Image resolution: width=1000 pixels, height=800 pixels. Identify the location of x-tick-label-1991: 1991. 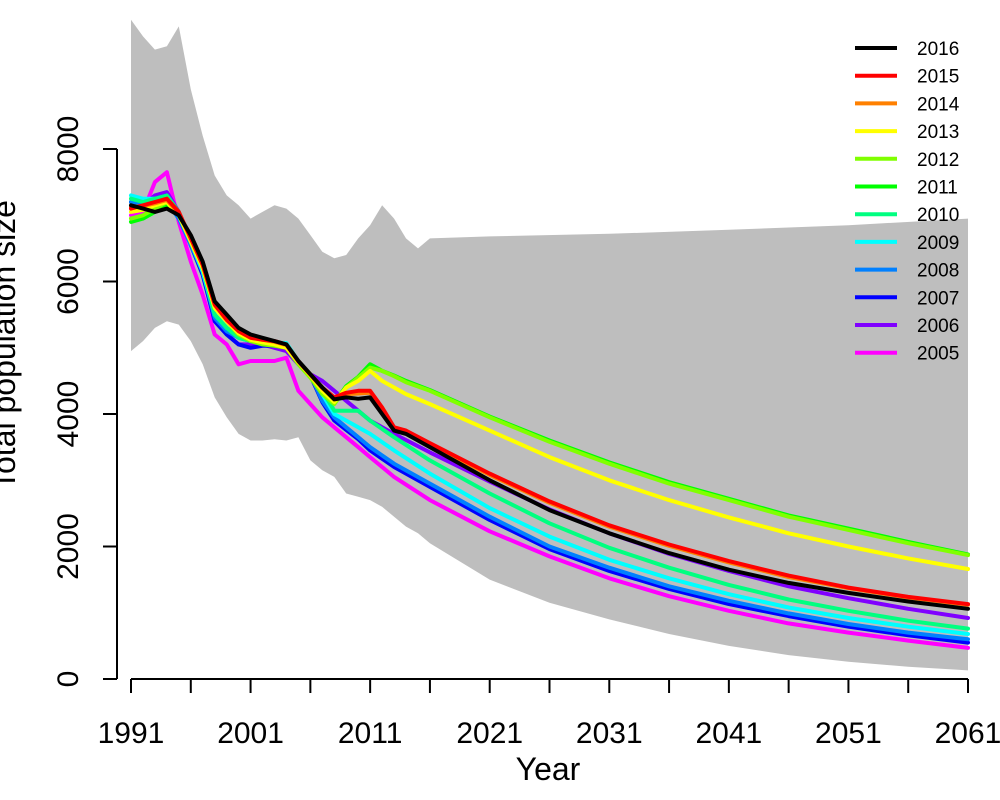
(131, 733).